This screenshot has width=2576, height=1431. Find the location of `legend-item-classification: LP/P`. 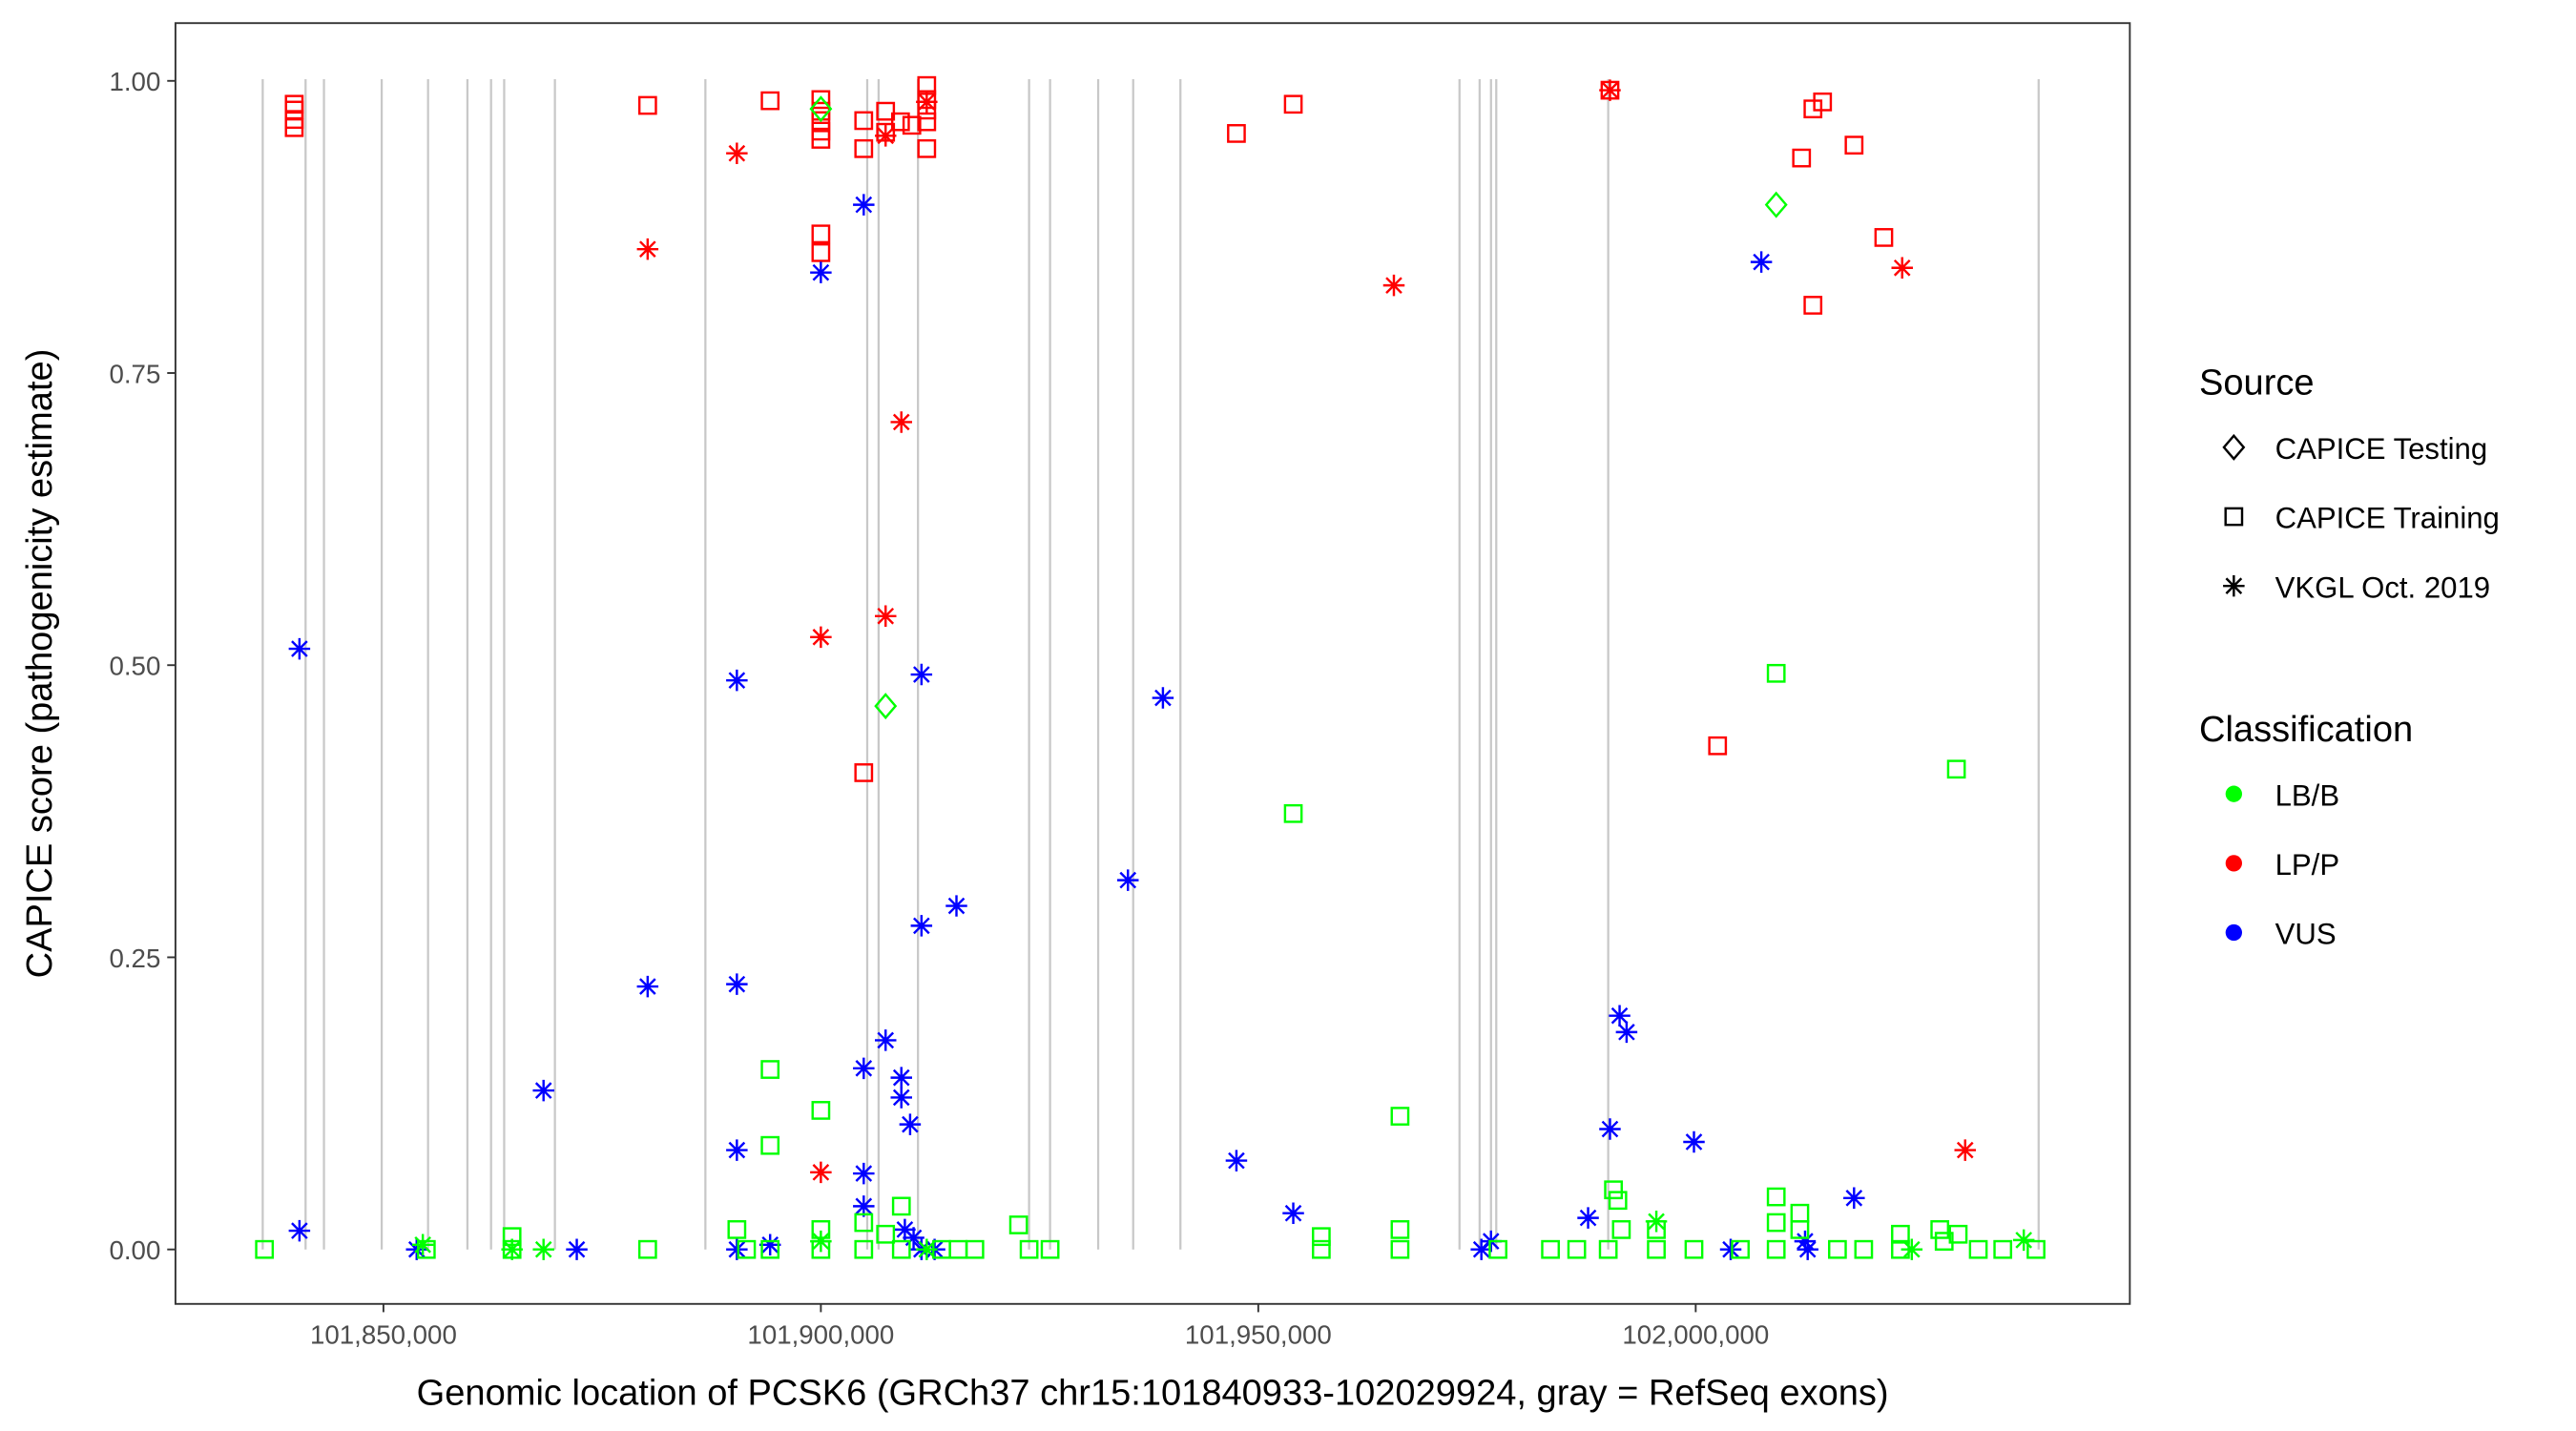

legend-item-classification: LP/P is located at coordinates (2307, 864).